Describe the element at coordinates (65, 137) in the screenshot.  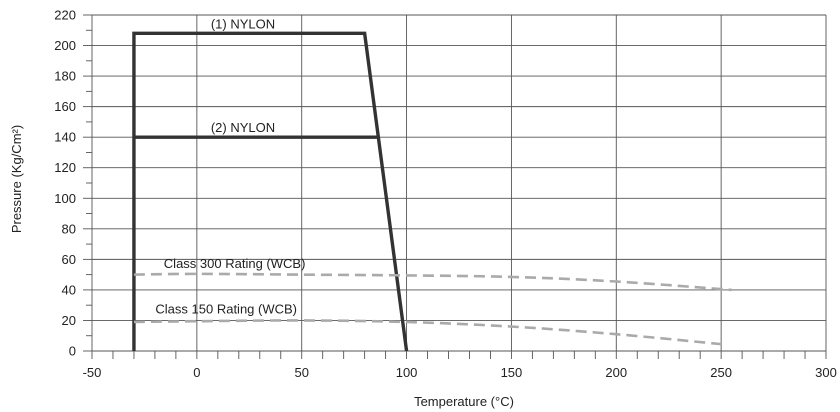
I see `y-tick-label: 140` at that location.